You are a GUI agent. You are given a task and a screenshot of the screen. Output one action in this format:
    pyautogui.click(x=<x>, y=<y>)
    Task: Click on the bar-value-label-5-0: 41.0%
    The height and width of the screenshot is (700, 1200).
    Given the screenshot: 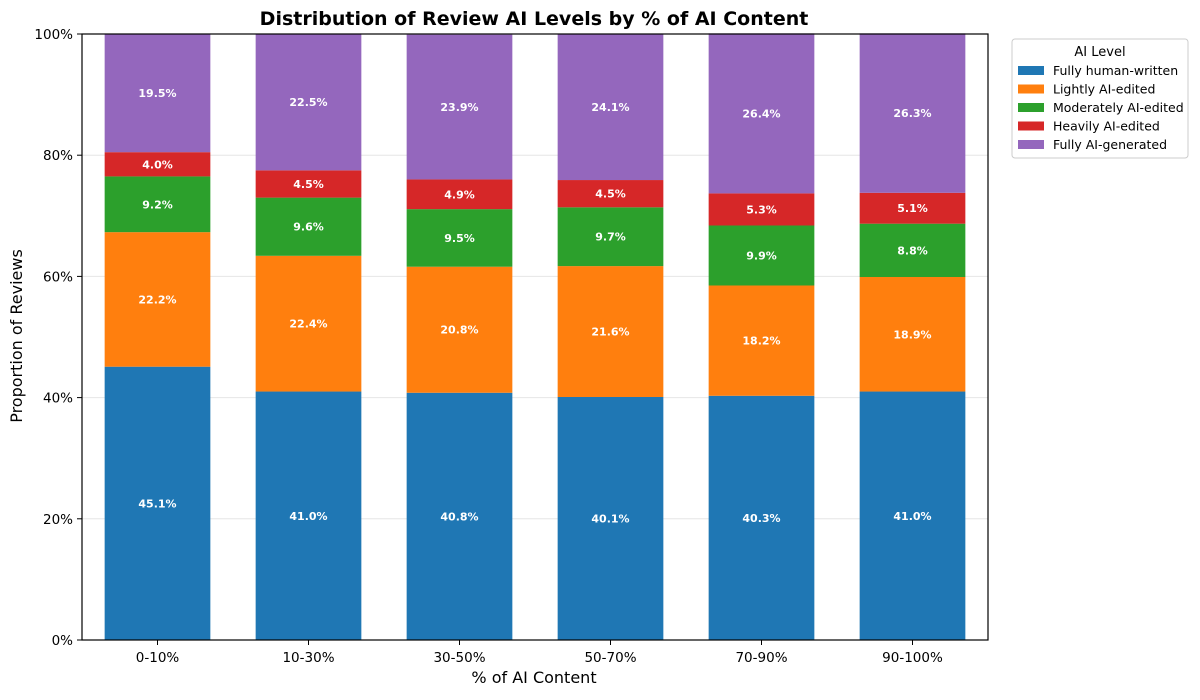 What is the action you would take?
    pyautogui.click(x=912, y=516)
    